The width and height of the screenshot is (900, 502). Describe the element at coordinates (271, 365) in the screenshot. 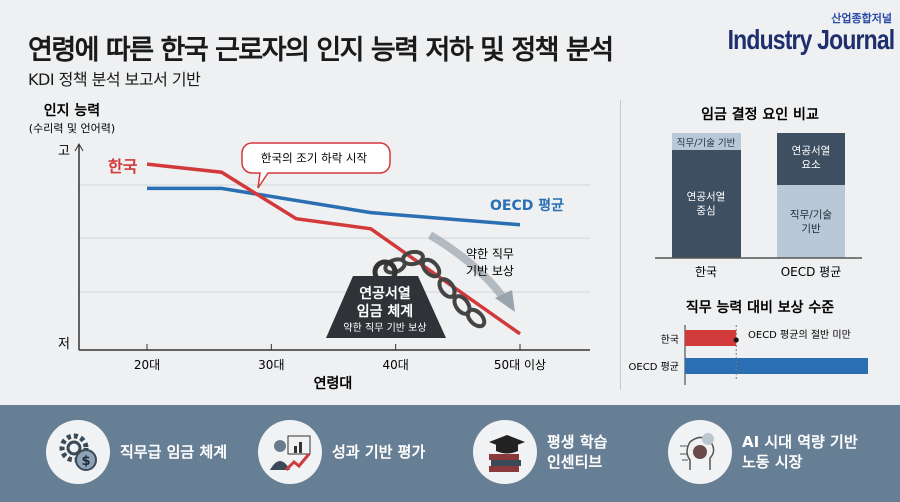

I see `x-tick-label: 30대` at that location.